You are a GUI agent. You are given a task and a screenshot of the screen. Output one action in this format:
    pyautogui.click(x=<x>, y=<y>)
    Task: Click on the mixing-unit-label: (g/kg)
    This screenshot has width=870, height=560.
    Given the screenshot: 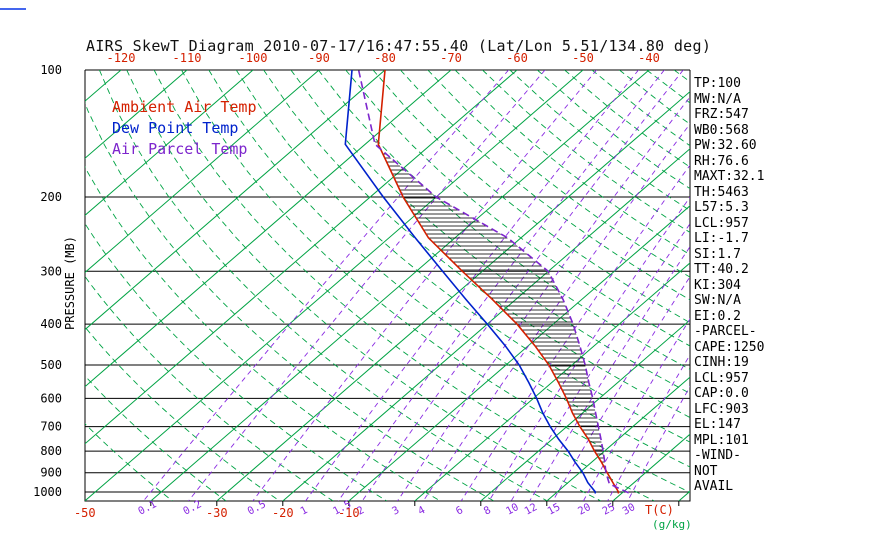 What is the action you would take?
    pyautogui.click(x=672, y=524)
    